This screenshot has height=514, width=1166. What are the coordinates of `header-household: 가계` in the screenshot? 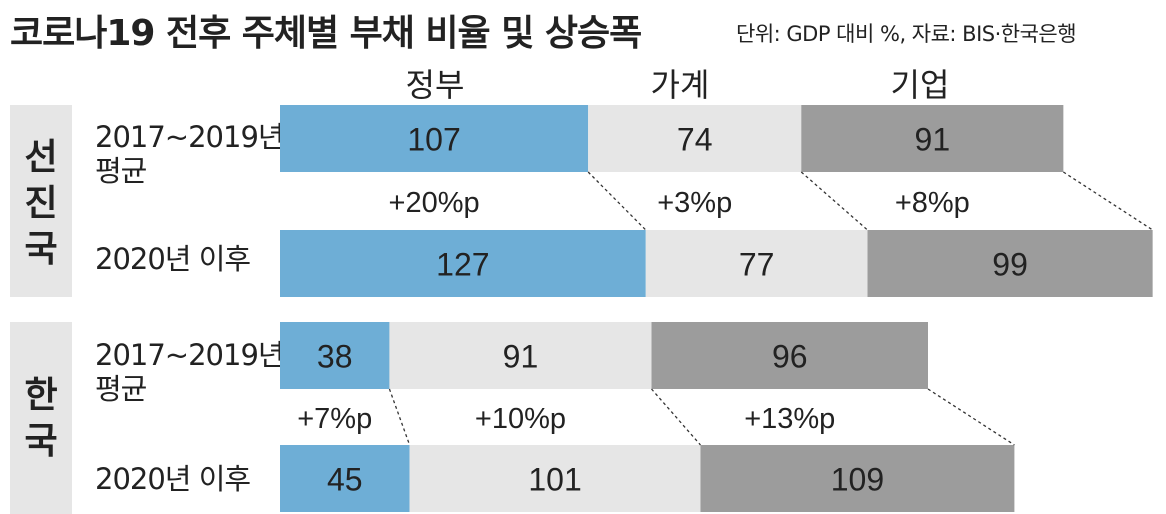 It's located at (680, 85).